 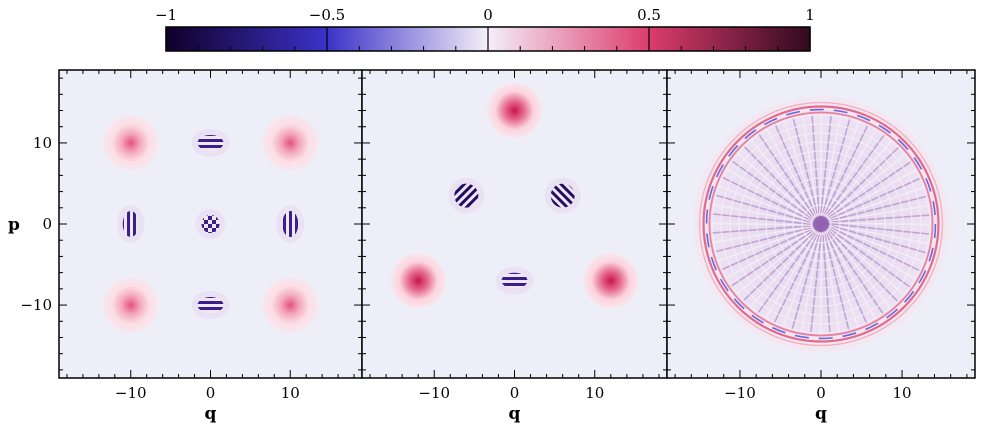 What do you see at coordinates (14, 225) in the screenshot?
I see `y-axis-label: p` at bounding box center [14, 225].